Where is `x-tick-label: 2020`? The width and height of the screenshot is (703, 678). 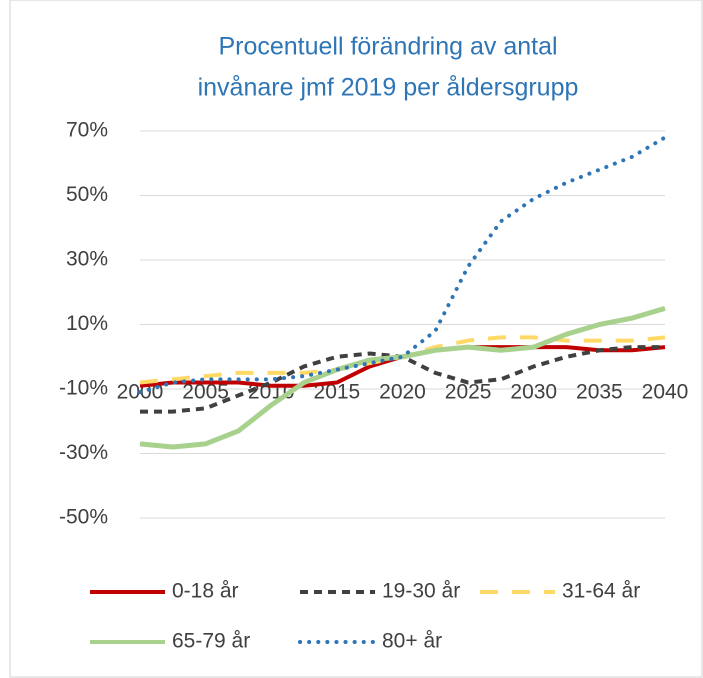 x-tick-label: 2020 is located at coordinates (402, 392).